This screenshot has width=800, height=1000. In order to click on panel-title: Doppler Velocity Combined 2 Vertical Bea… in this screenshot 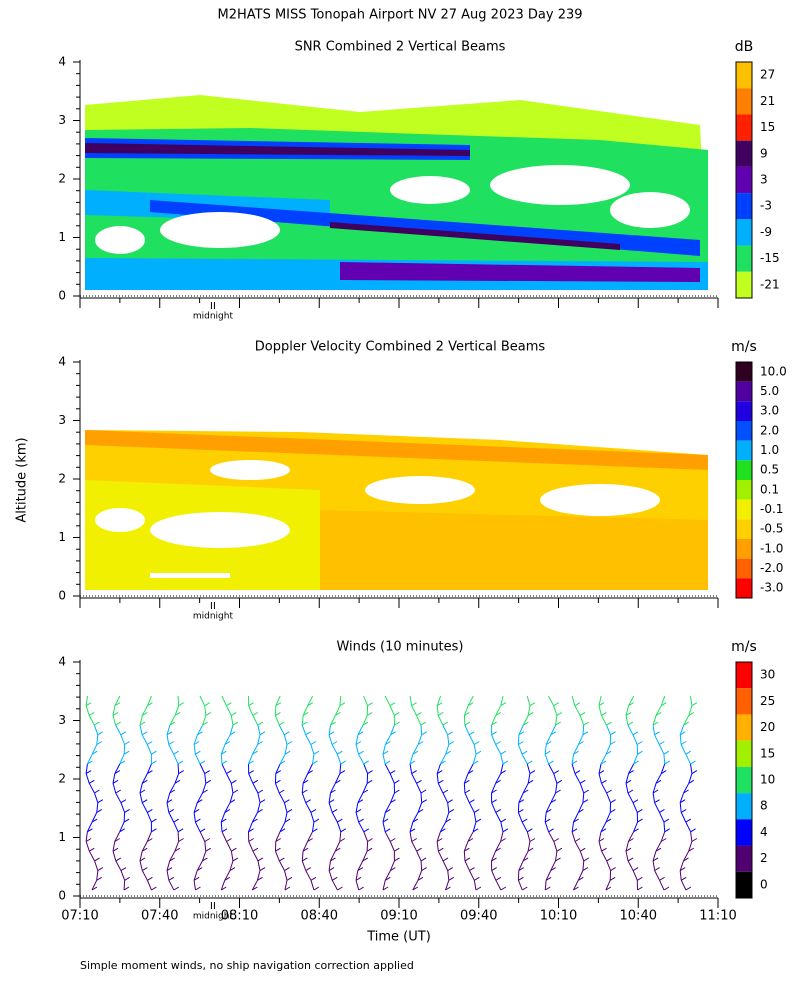, I will do `click(400, 347)`.